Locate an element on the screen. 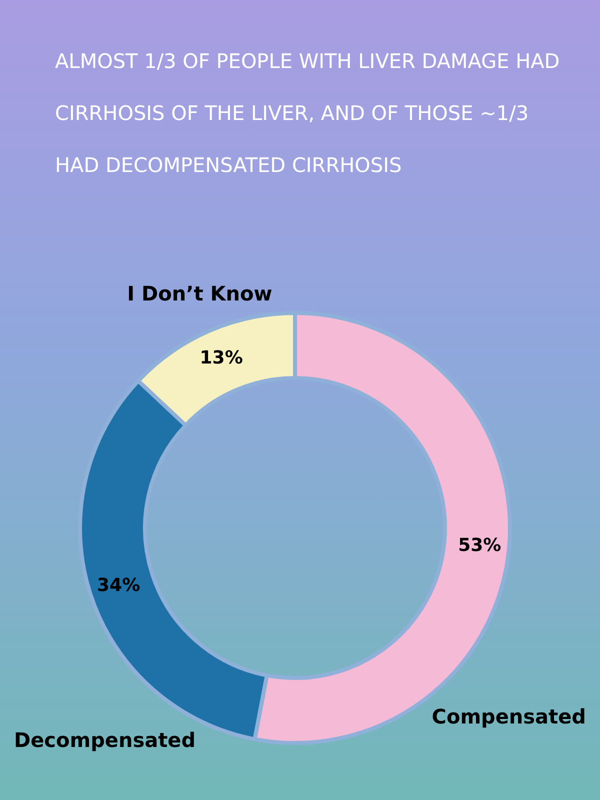 This screenshot has height=800, width=600. data-label: 53% is located at coordinates (480, 545).